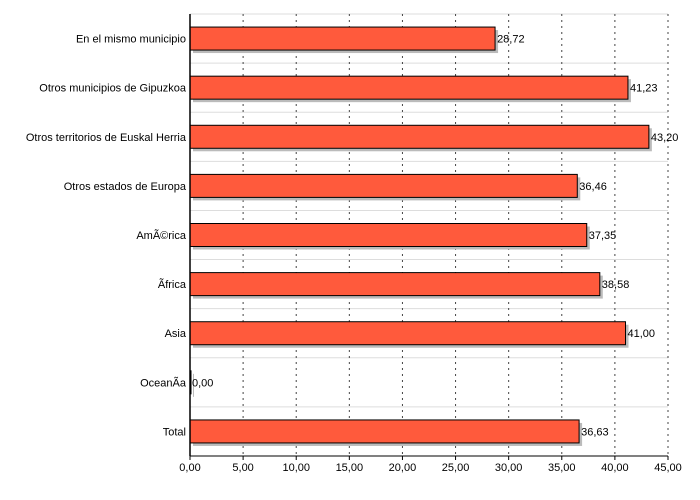 This screenshot has height=500, width=700. Describe the element at coordinates (113, 89) in the screenshot. I see `category-label: Otros municipios de Gipuzkoa` at that location.